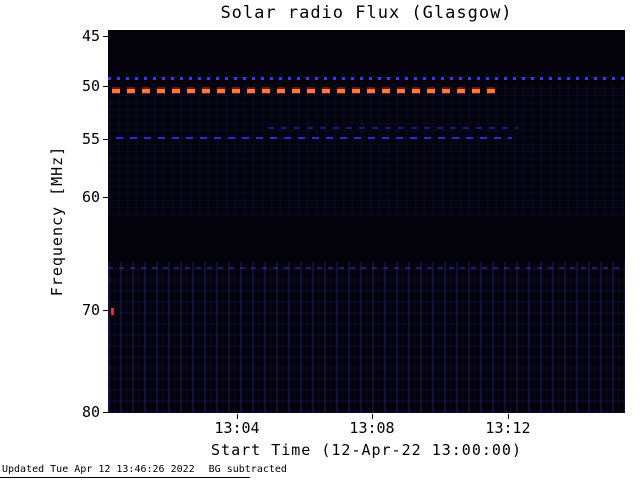  I want to click on footer-divider, so click(125, 477).